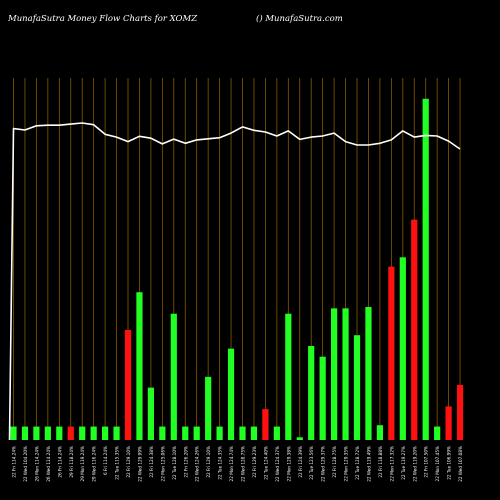 The image size is (500, 500). Describe the element at coordinates (449, 463) in the screenshot. I see `x-tick-label: 22 Tue 106.99%` at that location.